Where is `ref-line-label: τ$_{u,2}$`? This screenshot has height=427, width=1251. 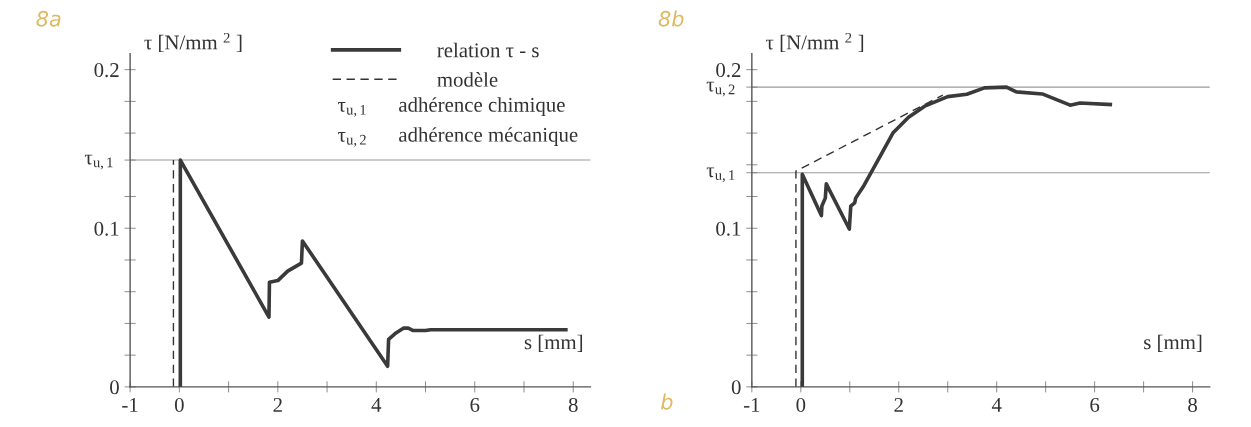
ref-line-label: τ$_{u,2}$ is located at coordinates (720, 89).